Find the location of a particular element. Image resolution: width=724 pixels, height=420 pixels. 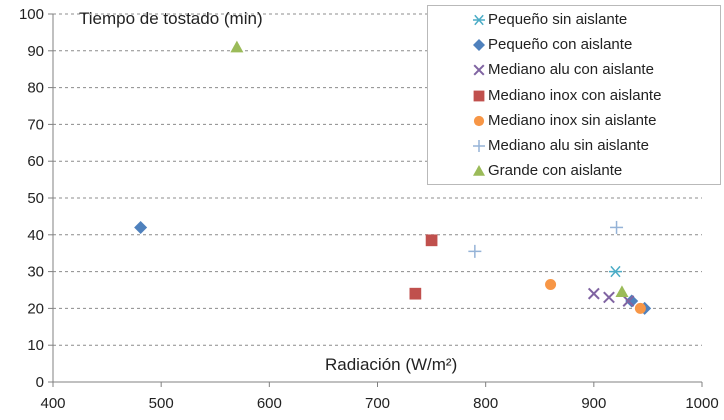

y-tick-labels: 0 10 20 30 40 50 60 70 80 90 100 is located at coordinates (31, 198).